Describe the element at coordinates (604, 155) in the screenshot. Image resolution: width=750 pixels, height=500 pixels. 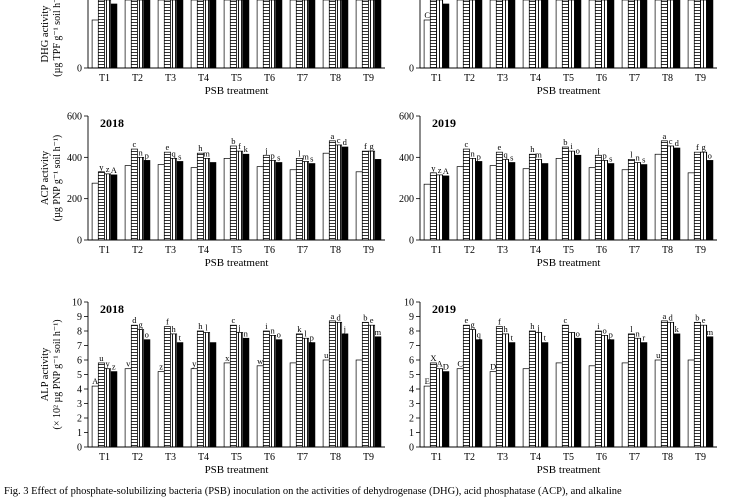
I see `sig-letter: p` at that location.